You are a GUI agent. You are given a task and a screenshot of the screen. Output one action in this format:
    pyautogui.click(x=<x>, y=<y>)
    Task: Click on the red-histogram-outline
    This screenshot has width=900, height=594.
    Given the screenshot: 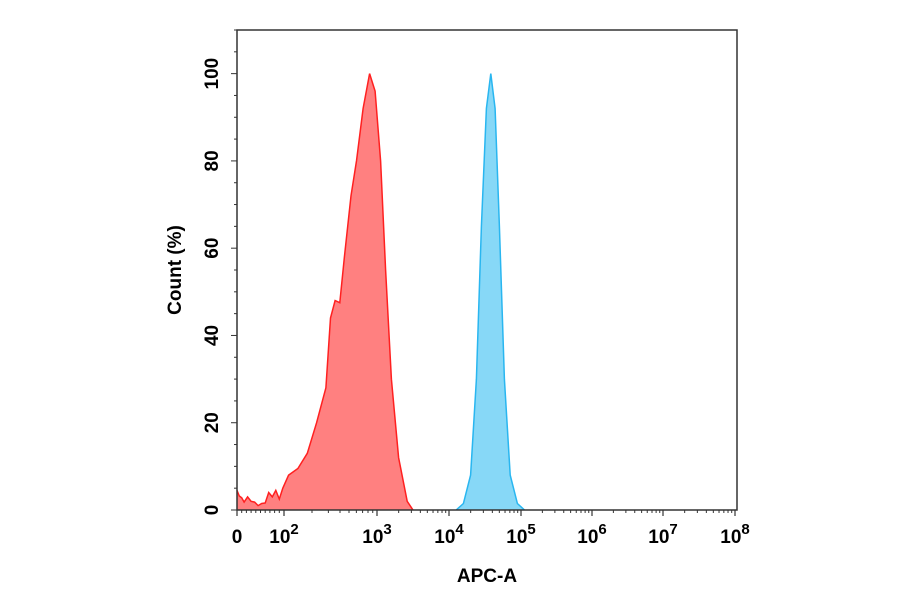 What is the action you would take?
    pyautogui.click(x=325, y=292)
    